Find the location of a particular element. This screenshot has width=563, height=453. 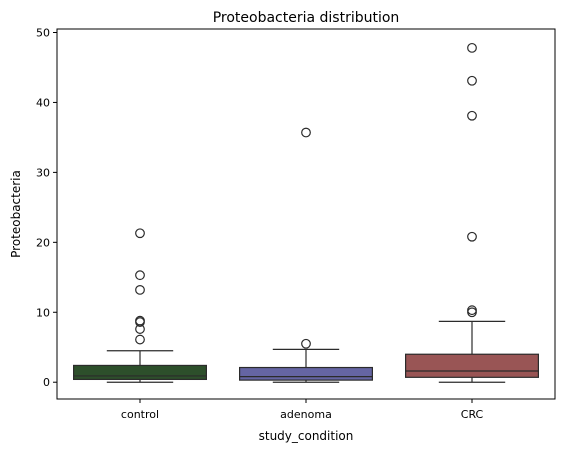

x-tick-label: CRC is located at coordinates (472, 414).